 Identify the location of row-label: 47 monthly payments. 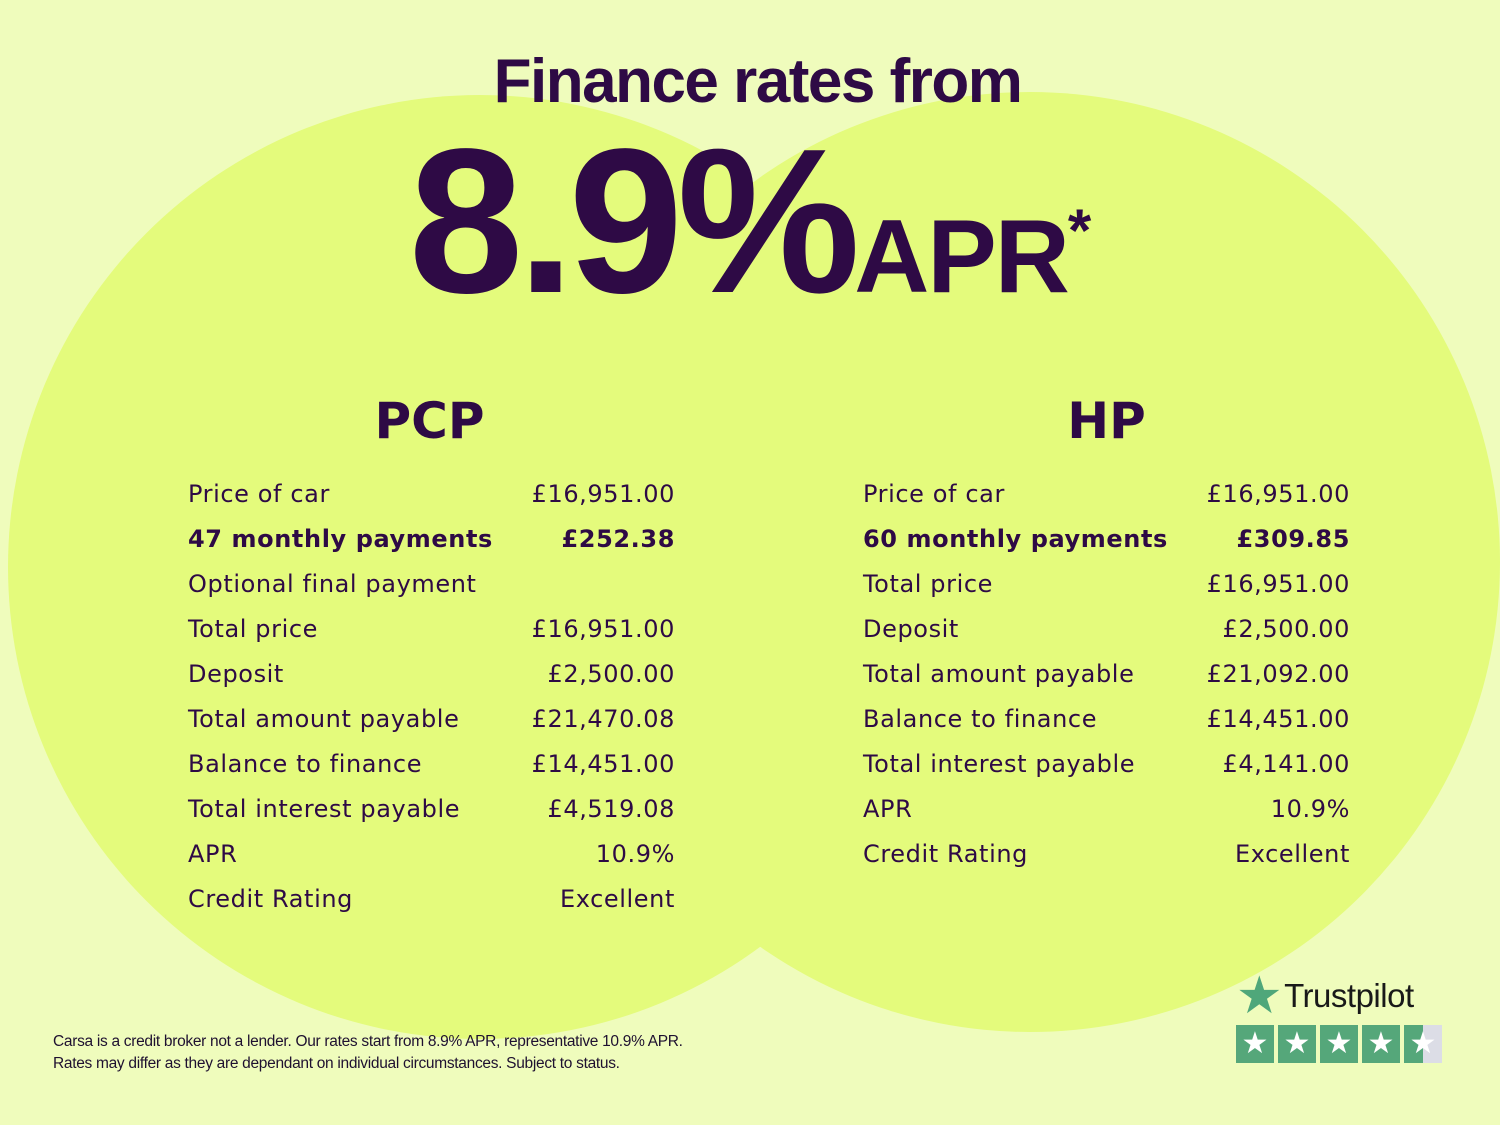
(340, 539).